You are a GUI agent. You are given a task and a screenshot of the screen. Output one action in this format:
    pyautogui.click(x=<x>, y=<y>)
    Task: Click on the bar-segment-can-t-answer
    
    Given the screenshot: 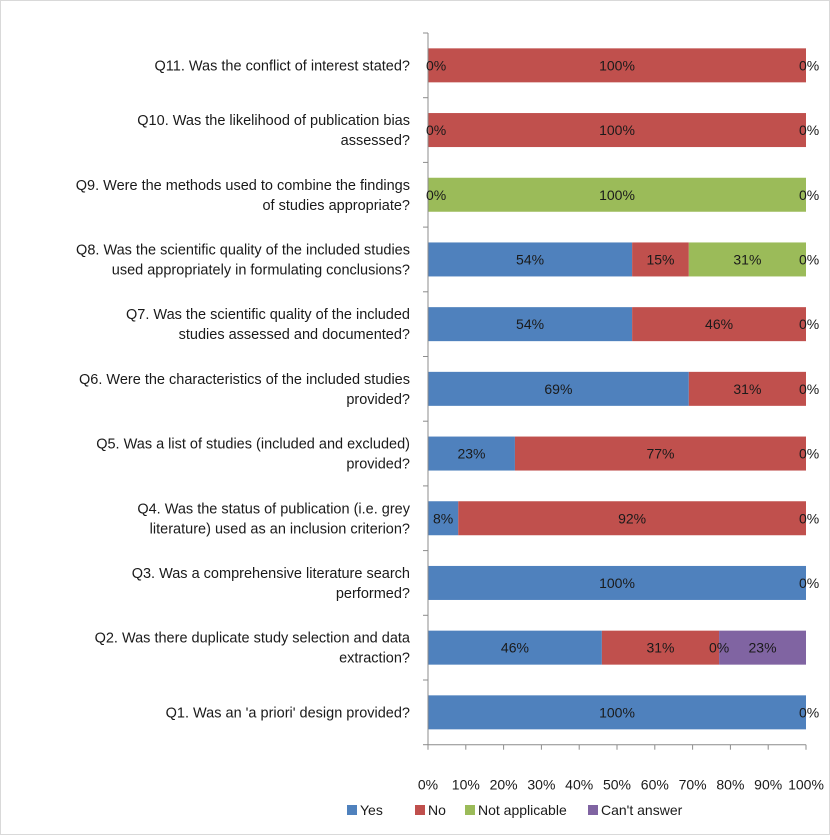 What is the action you would take?
    pyautogui.click(x=762, y=647)
    